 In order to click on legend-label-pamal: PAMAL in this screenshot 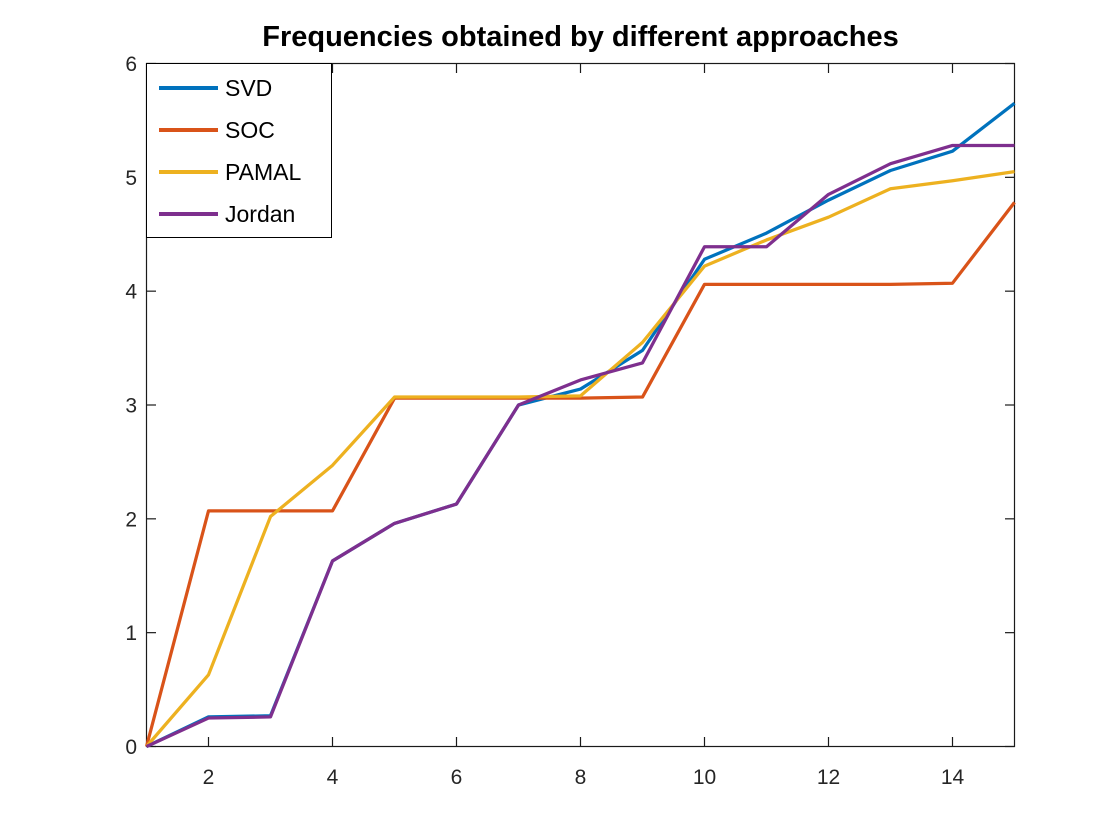, I will do `click(263, 171)`.